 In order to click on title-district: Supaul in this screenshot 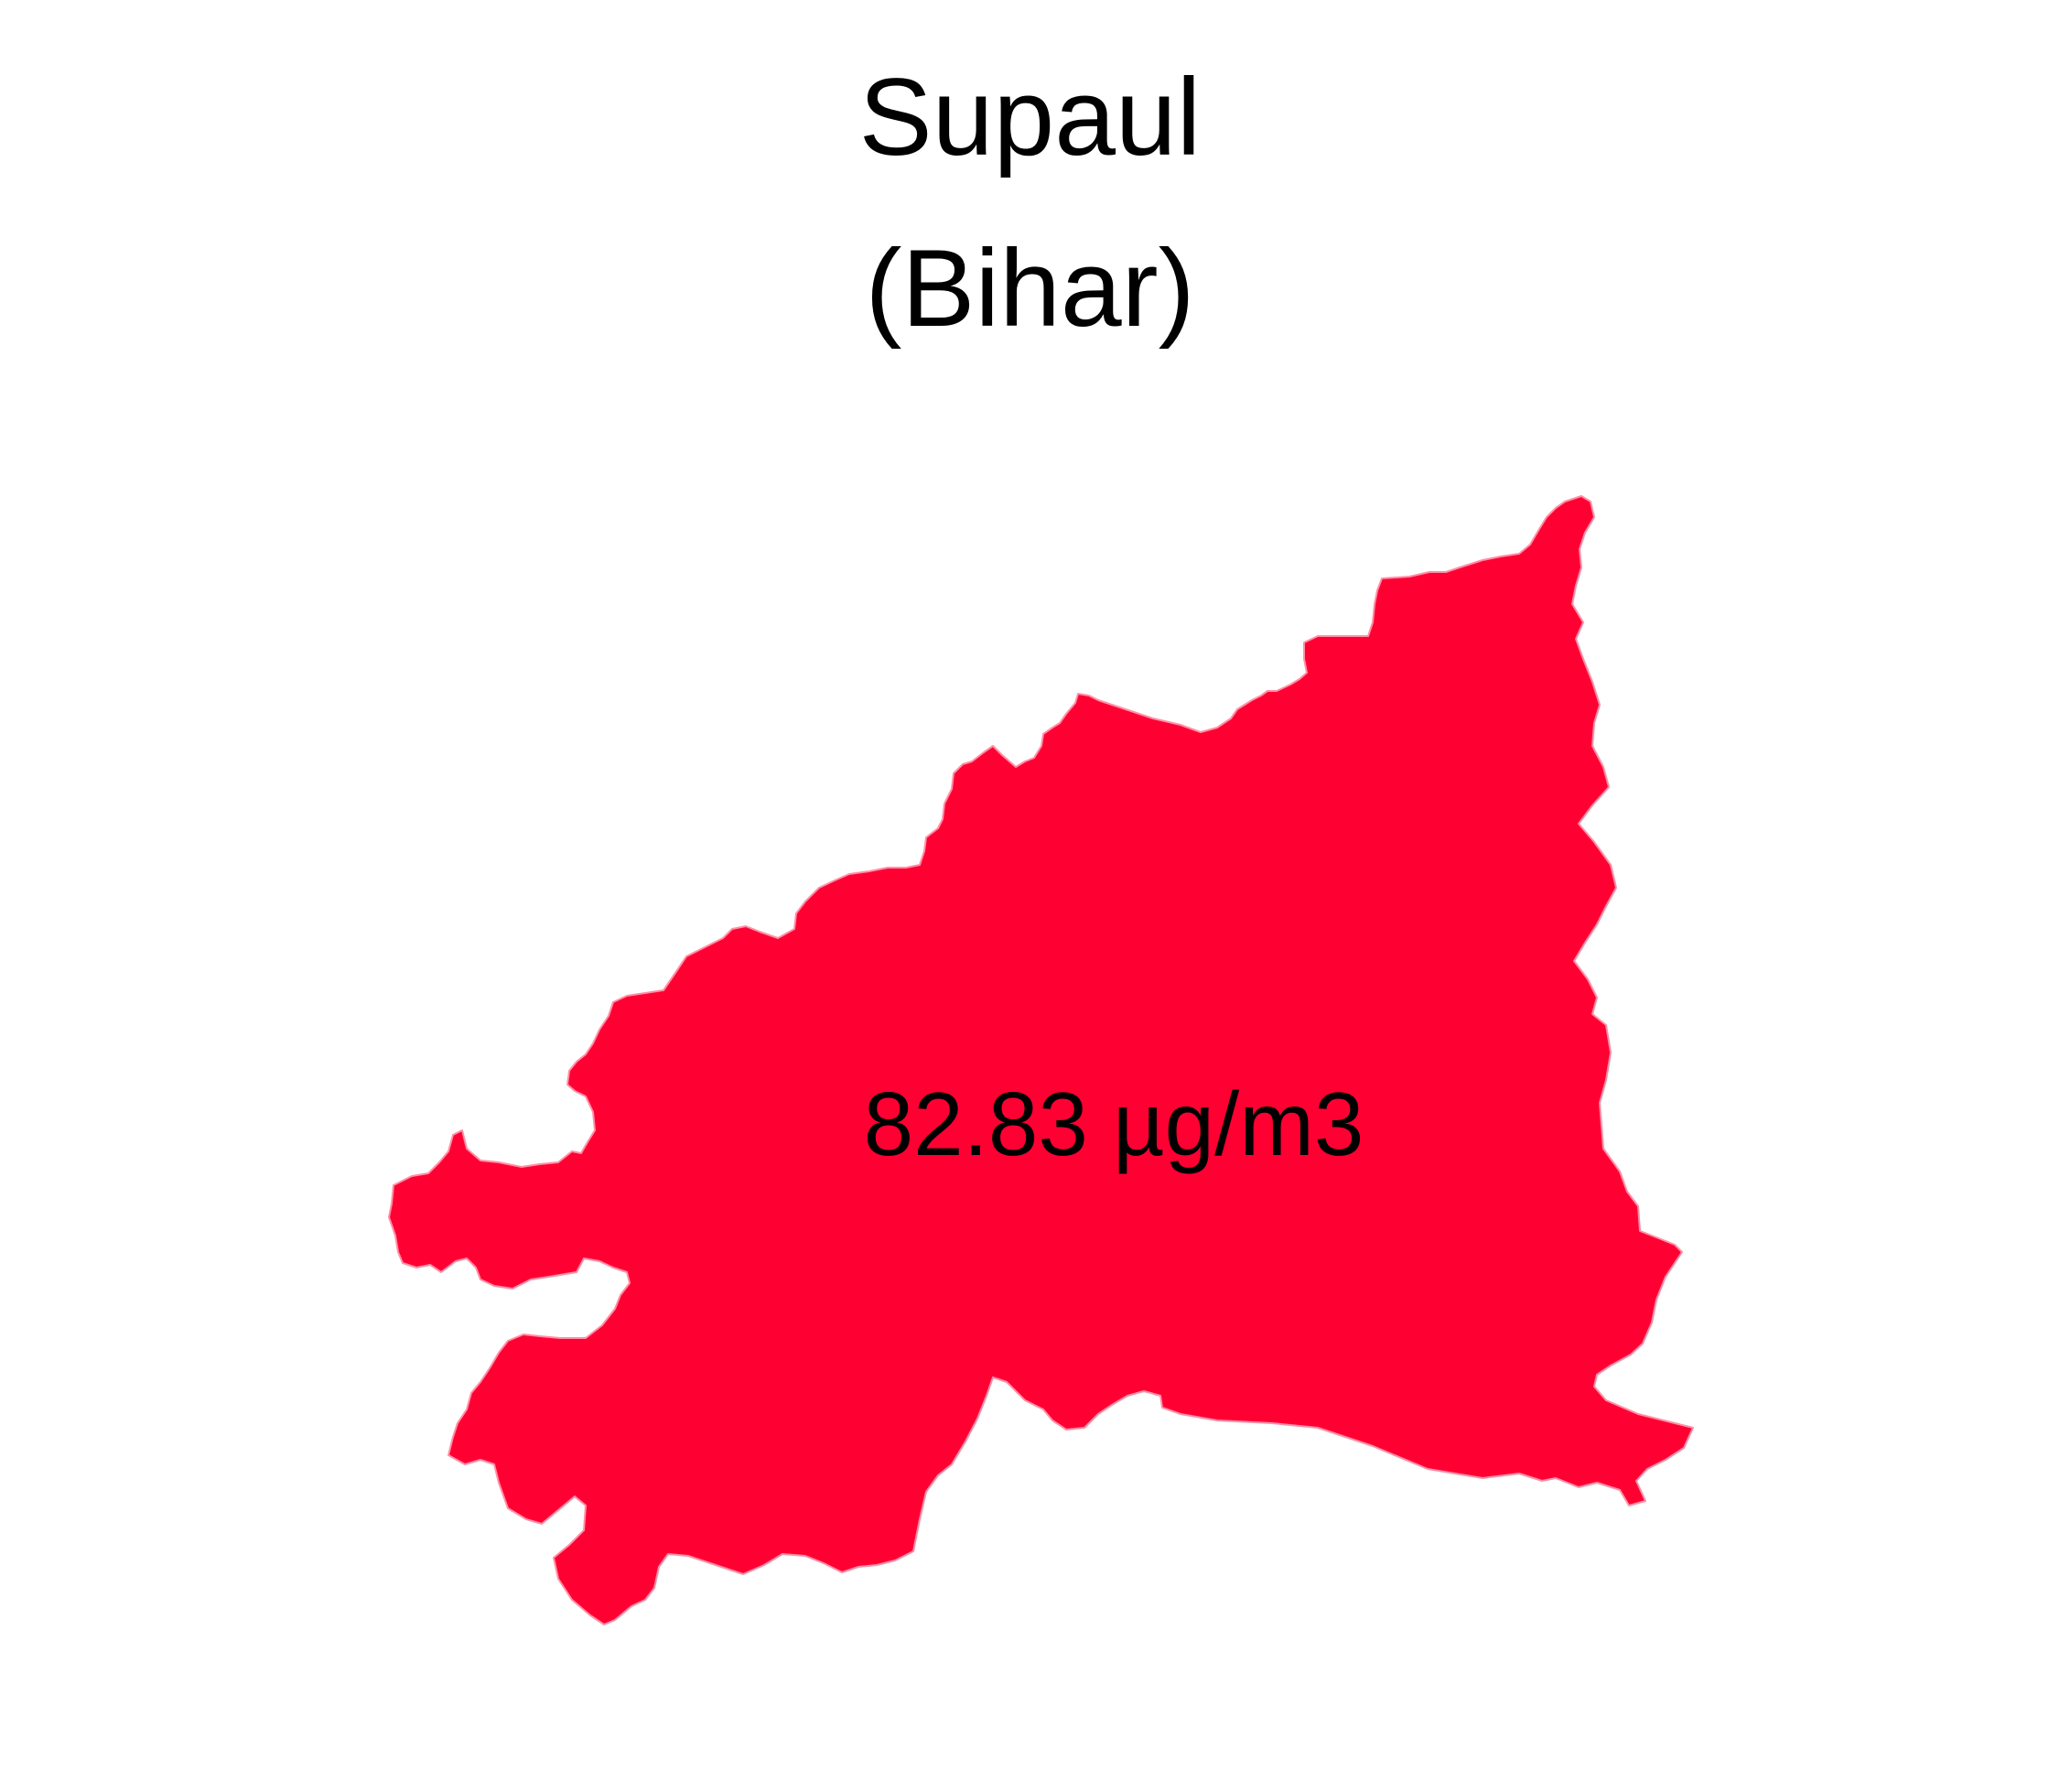, I will do `click(1030, 117)`.